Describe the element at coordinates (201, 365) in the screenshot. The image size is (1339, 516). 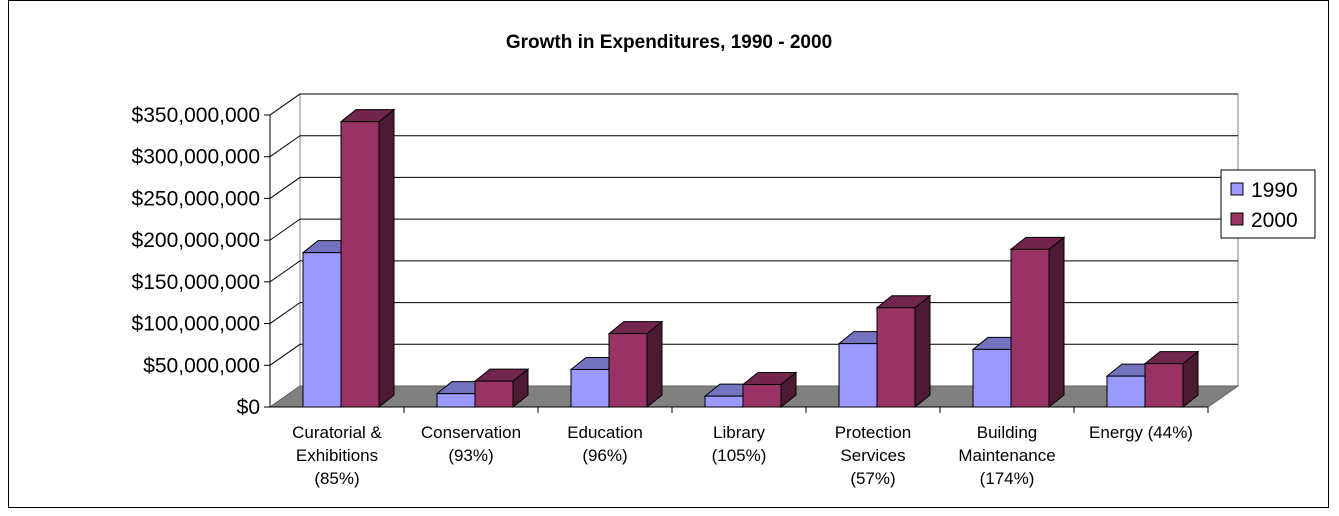
I see `y-tick-label: $50,000,000` at that location.